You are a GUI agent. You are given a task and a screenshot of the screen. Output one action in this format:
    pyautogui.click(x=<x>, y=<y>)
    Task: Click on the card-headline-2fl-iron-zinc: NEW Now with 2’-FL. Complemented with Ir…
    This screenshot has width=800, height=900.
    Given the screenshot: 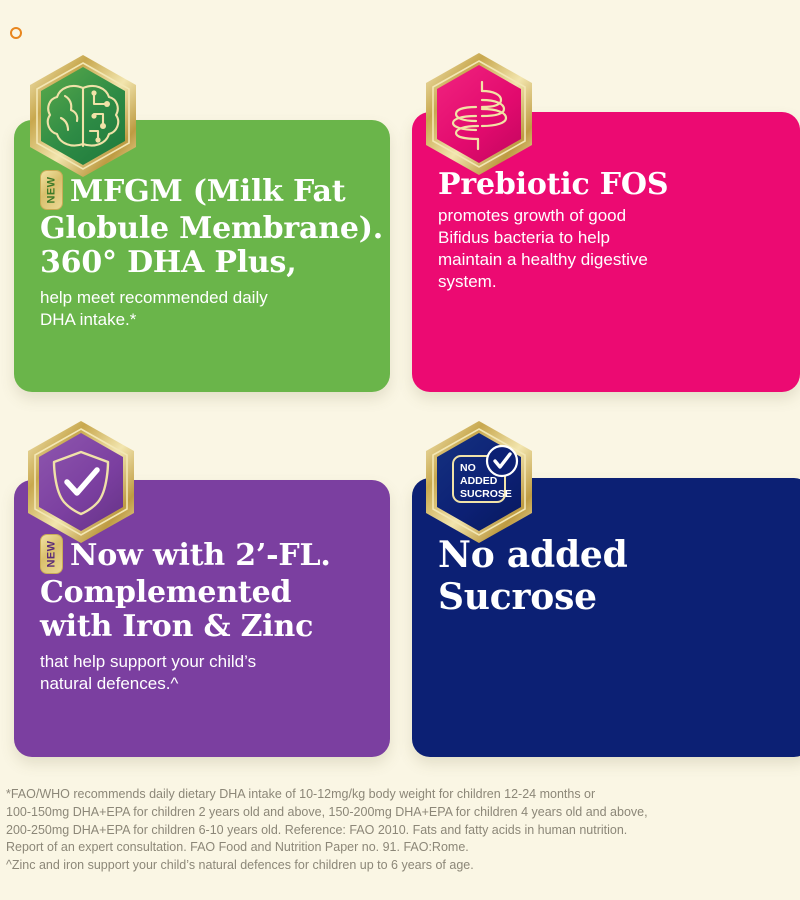 What is the action you would take?
    pyautogui.click(x=202, y=589)
    